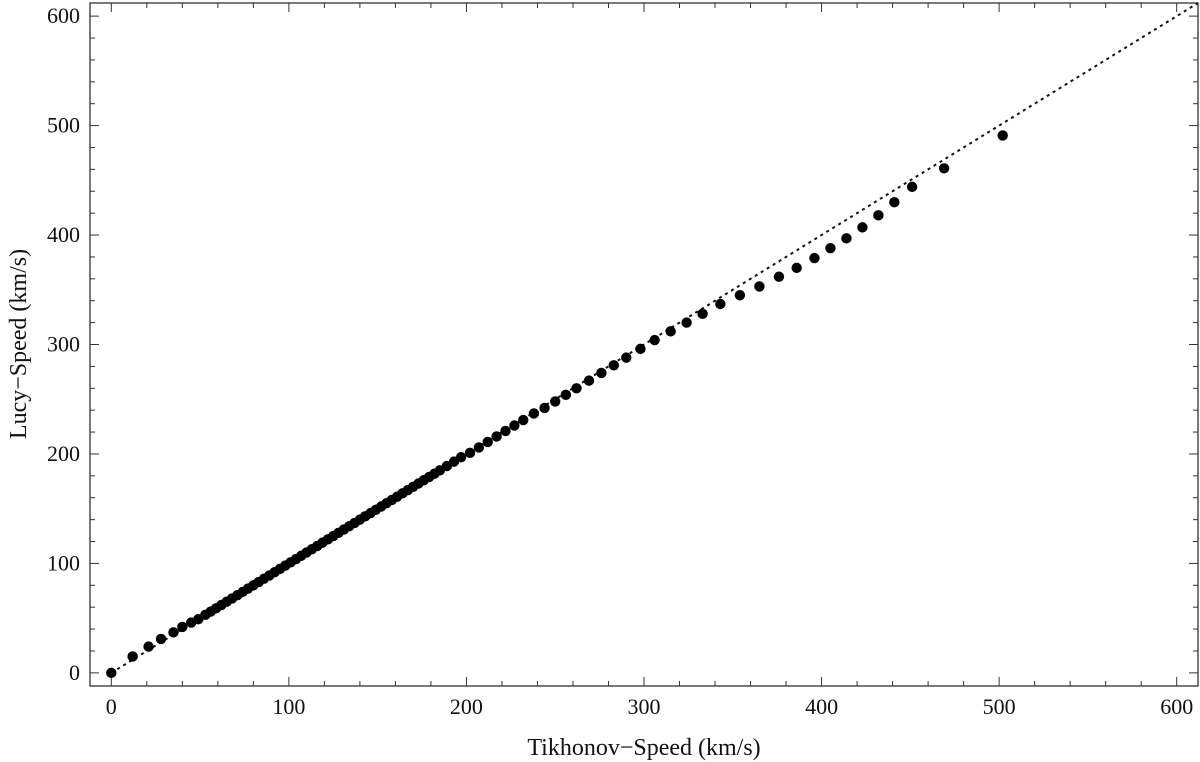 Image resolution: width=1200 pixels, height=762 pixels. What do you see at coordinates (63, 234) in the screenshot?
I see `y-tick-label: 400` at bounding box center [63, 234].